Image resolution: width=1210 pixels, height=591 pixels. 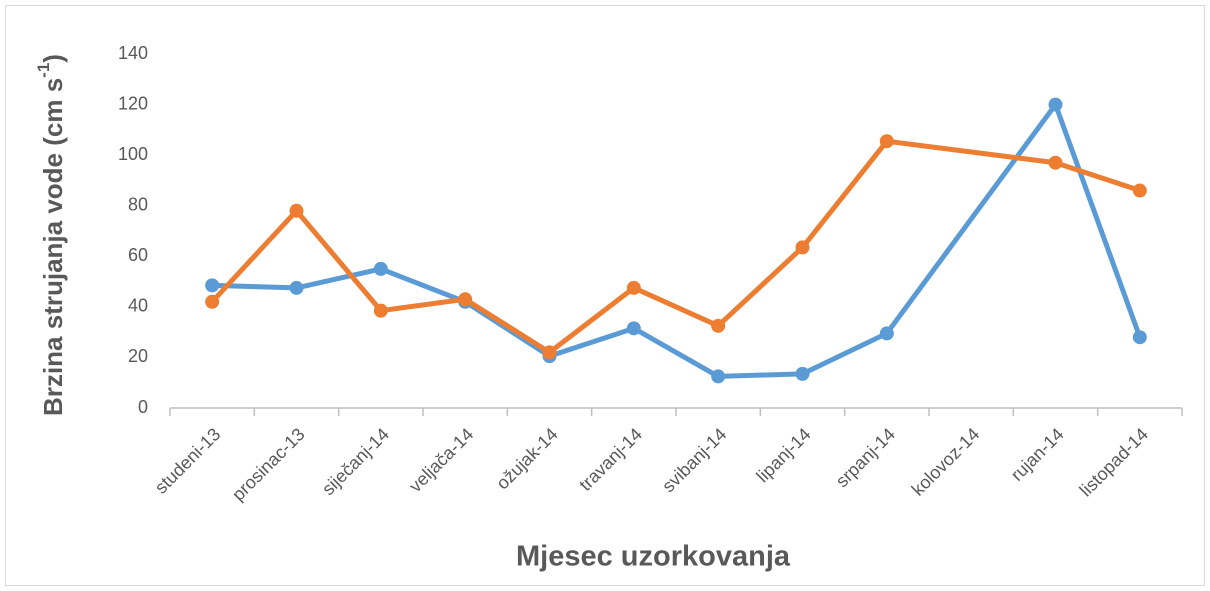 I want to click on y-tick-label: 40, so click(x=138, y=306).